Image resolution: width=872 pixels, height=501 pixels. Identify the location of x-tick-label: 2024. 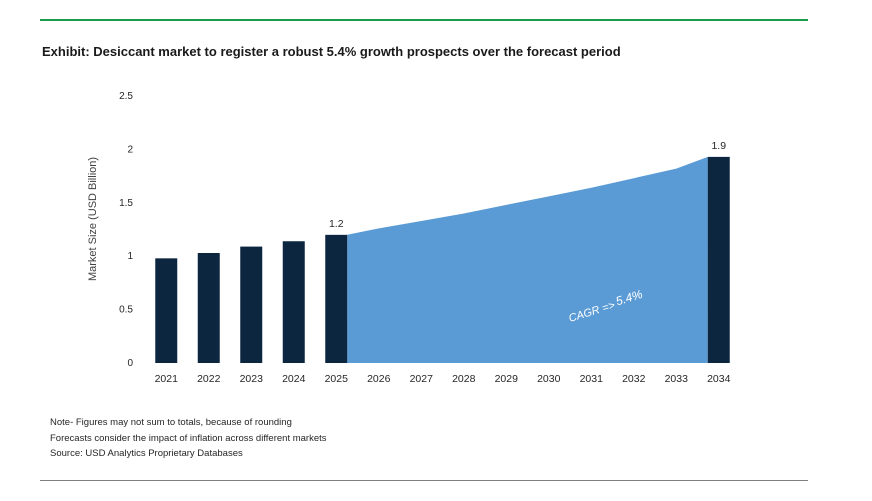
(294, 379).